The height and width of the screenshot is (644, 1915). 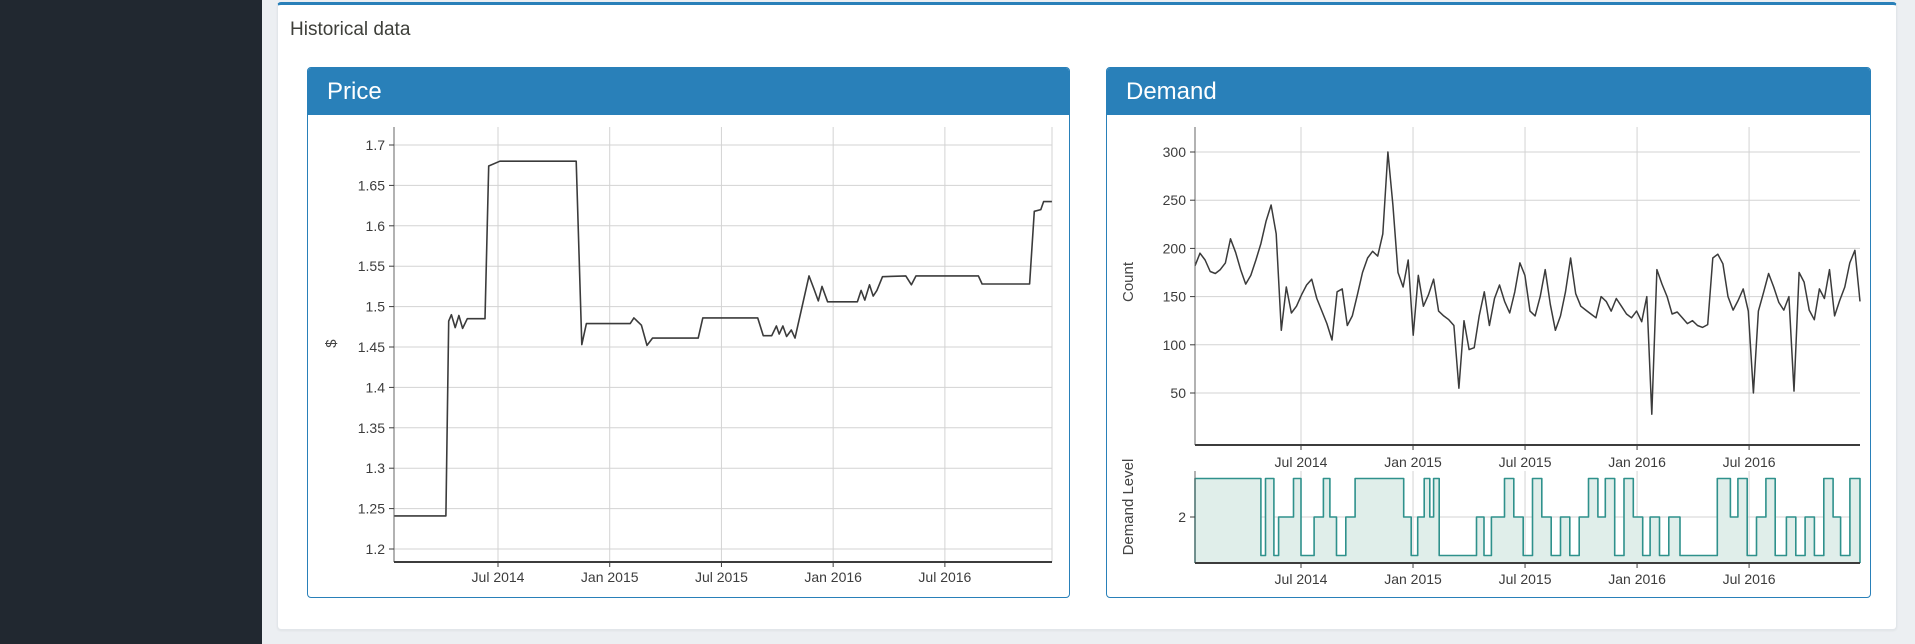 What do you see at coordinates (688, 91) in the screenshot?
I see `price-panel-header: Price` at bounding box center [688, 91].